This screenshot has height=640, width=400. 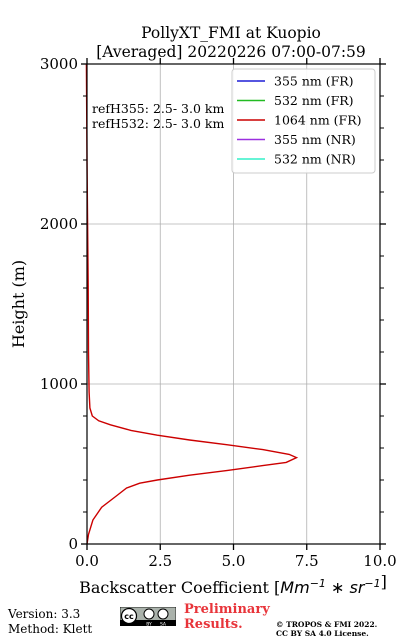 What do you see at coordinates (18, 304) in the screenshot?
I see `y-axis-label: Height (m)` at bounding box center [18, 304].